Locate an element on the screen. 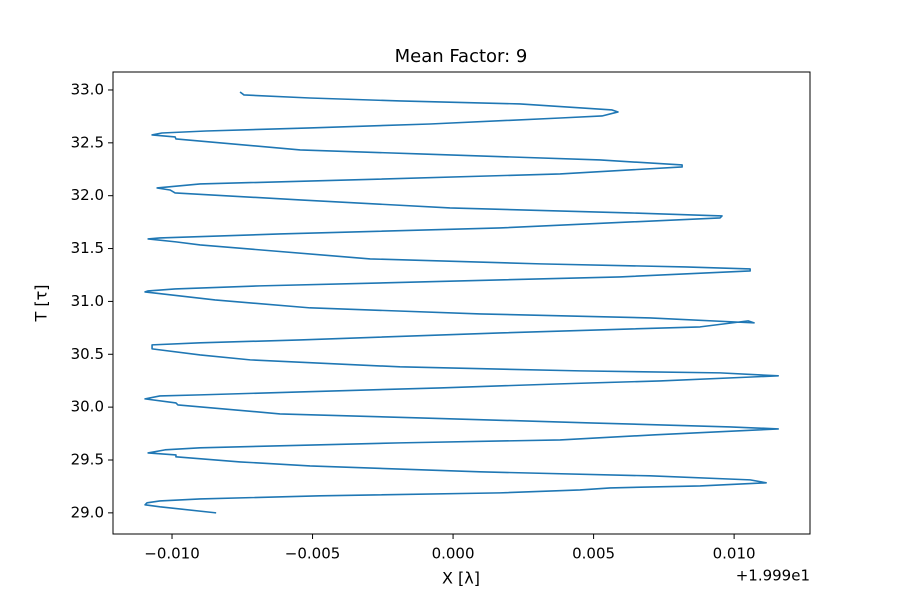 This screenshot has height=600, width=900. x-tick-label: −0.010 is located at coordinates (172, 554).